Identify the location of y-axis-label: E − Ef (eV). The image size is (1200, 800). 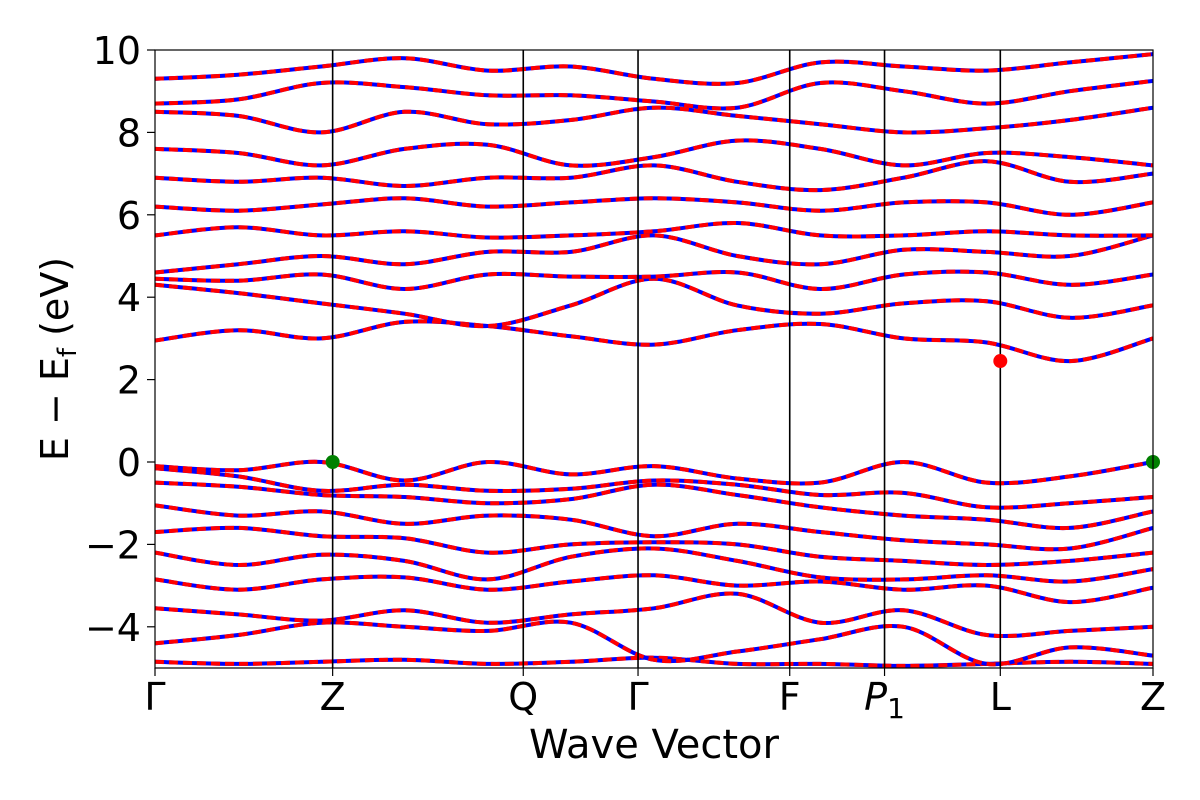
(58, 359).